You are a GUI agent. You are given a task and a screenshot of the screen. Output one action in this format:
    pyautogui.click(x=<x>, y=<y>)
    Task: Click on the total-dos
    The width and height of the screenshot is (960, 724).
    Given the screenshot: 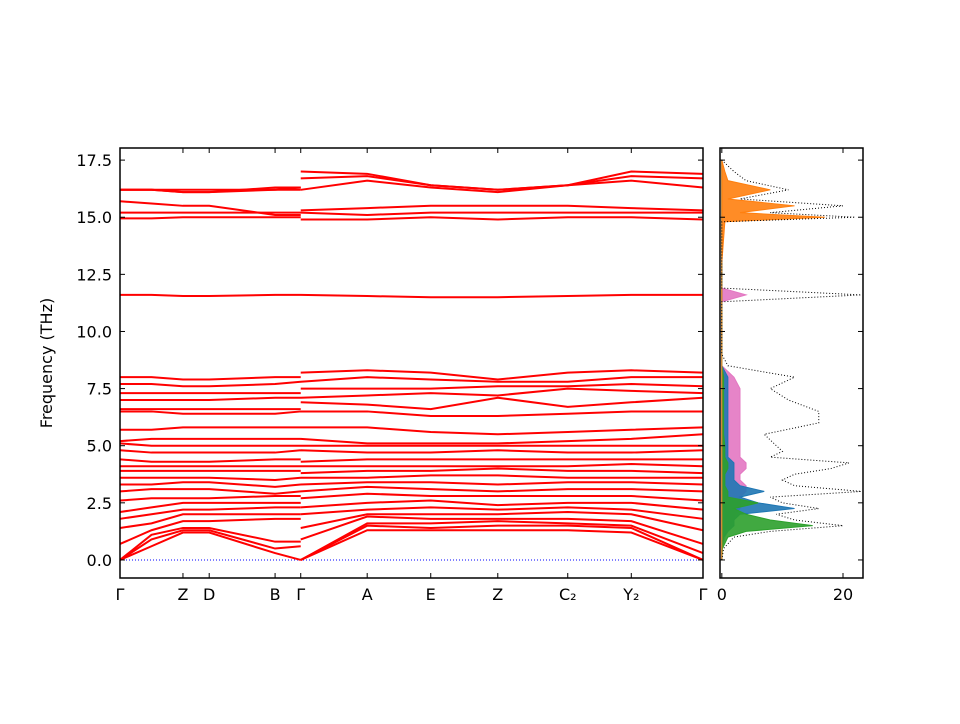 What is the action you would take?
    pyautogui.click(x=791, y=360)
    